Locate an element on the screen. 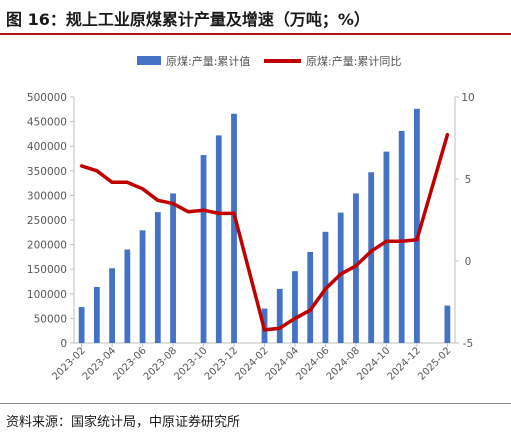 The width and height of the screenshot is (511, 440). y-left-tick-label: 350000 is located at coordinates (47, 172).